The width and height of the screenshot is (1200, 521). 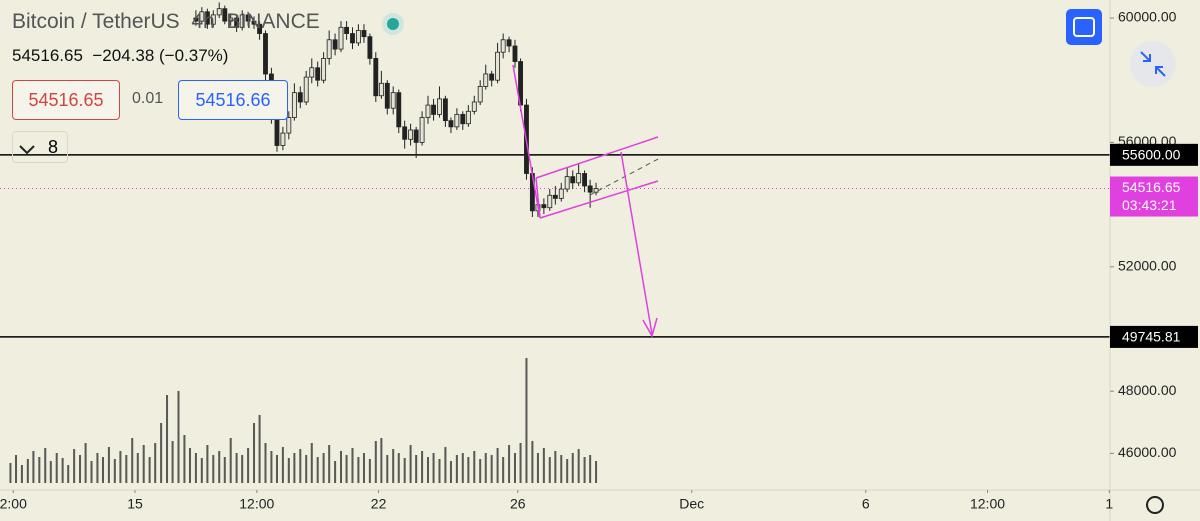 I want to click on buy-button: 54516.66, so click(x=233, y=100).